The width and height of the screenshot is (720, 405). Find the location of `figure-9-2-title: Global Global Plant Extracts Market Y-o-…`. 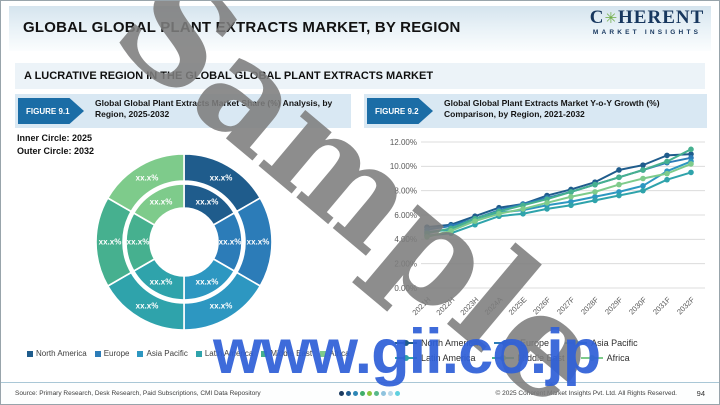

figure-9-2-title: Global Global Plant Extracts Market Y-o-… is located at coordinates (552, 109).